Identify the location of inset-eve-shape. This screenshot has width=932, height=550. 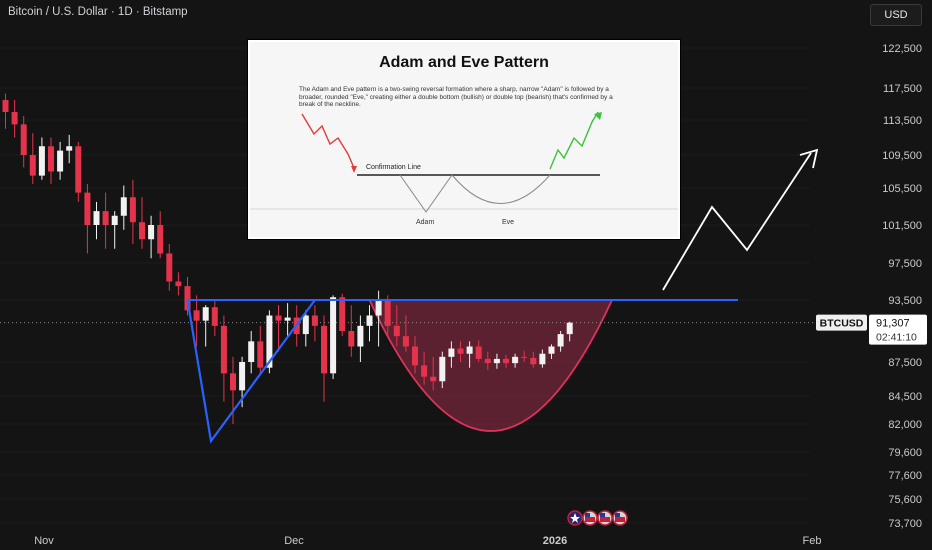
(501, 189).